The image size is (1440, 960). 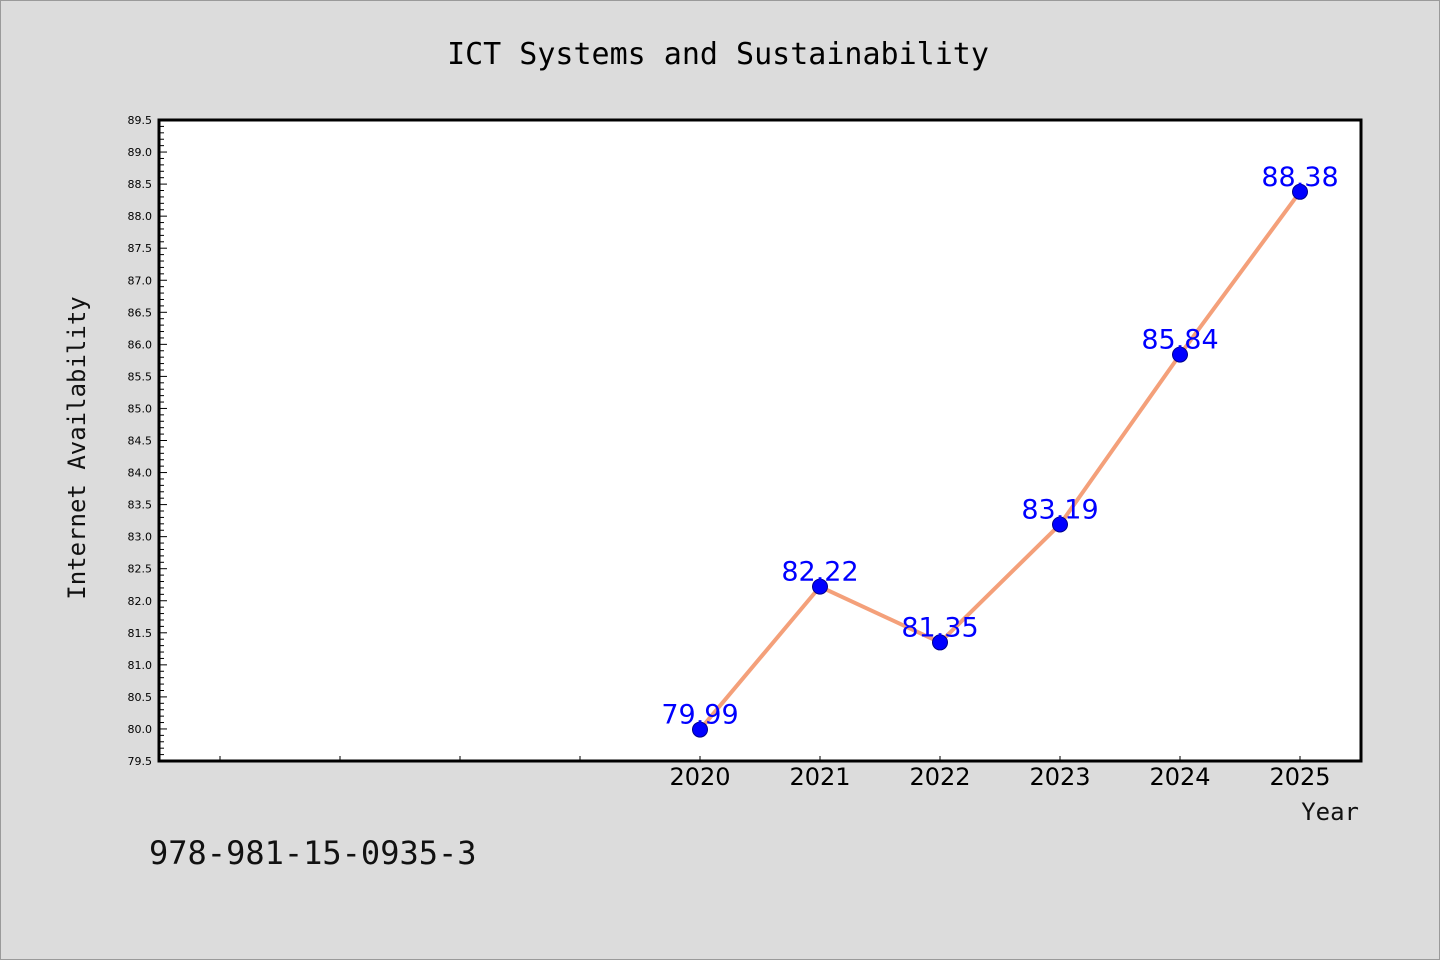 I want to click on x-tick-label: 2022, so click(x=939, y=777).